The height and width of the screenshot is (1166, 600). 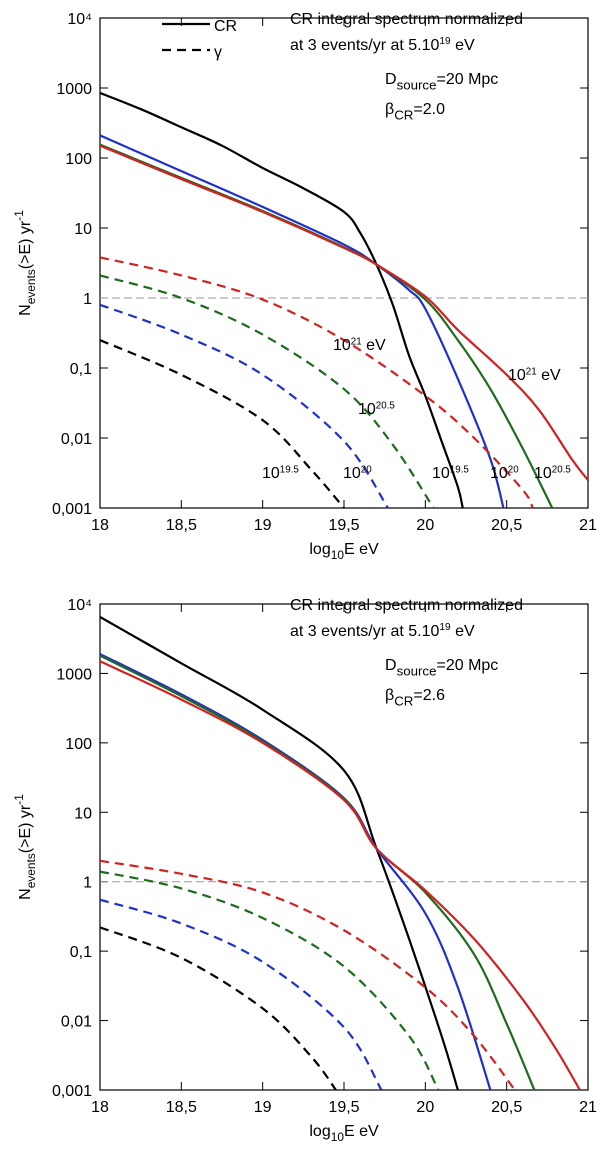 I want to click on y-tick-label: 1000, so click(x=74, y=674).